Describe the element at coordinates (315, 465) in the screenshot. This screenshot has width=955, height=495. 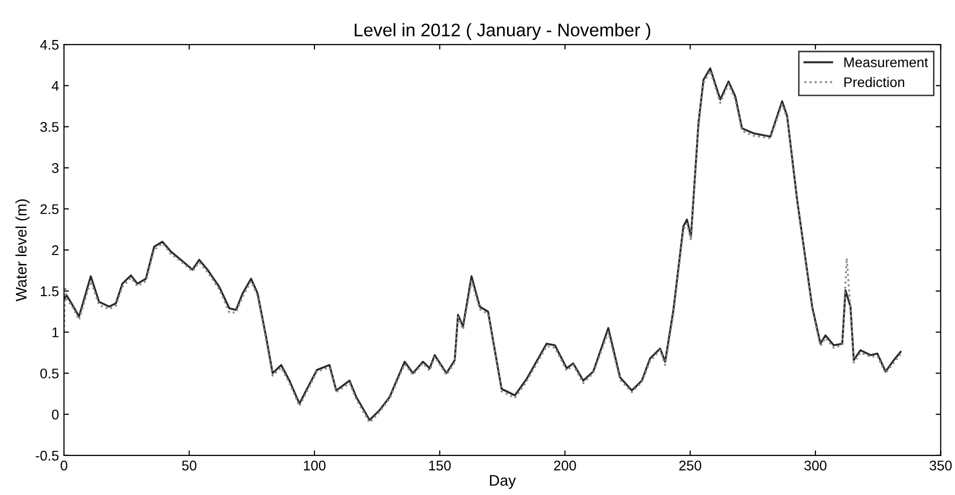
I see `x-tick-label: 100` at that location.